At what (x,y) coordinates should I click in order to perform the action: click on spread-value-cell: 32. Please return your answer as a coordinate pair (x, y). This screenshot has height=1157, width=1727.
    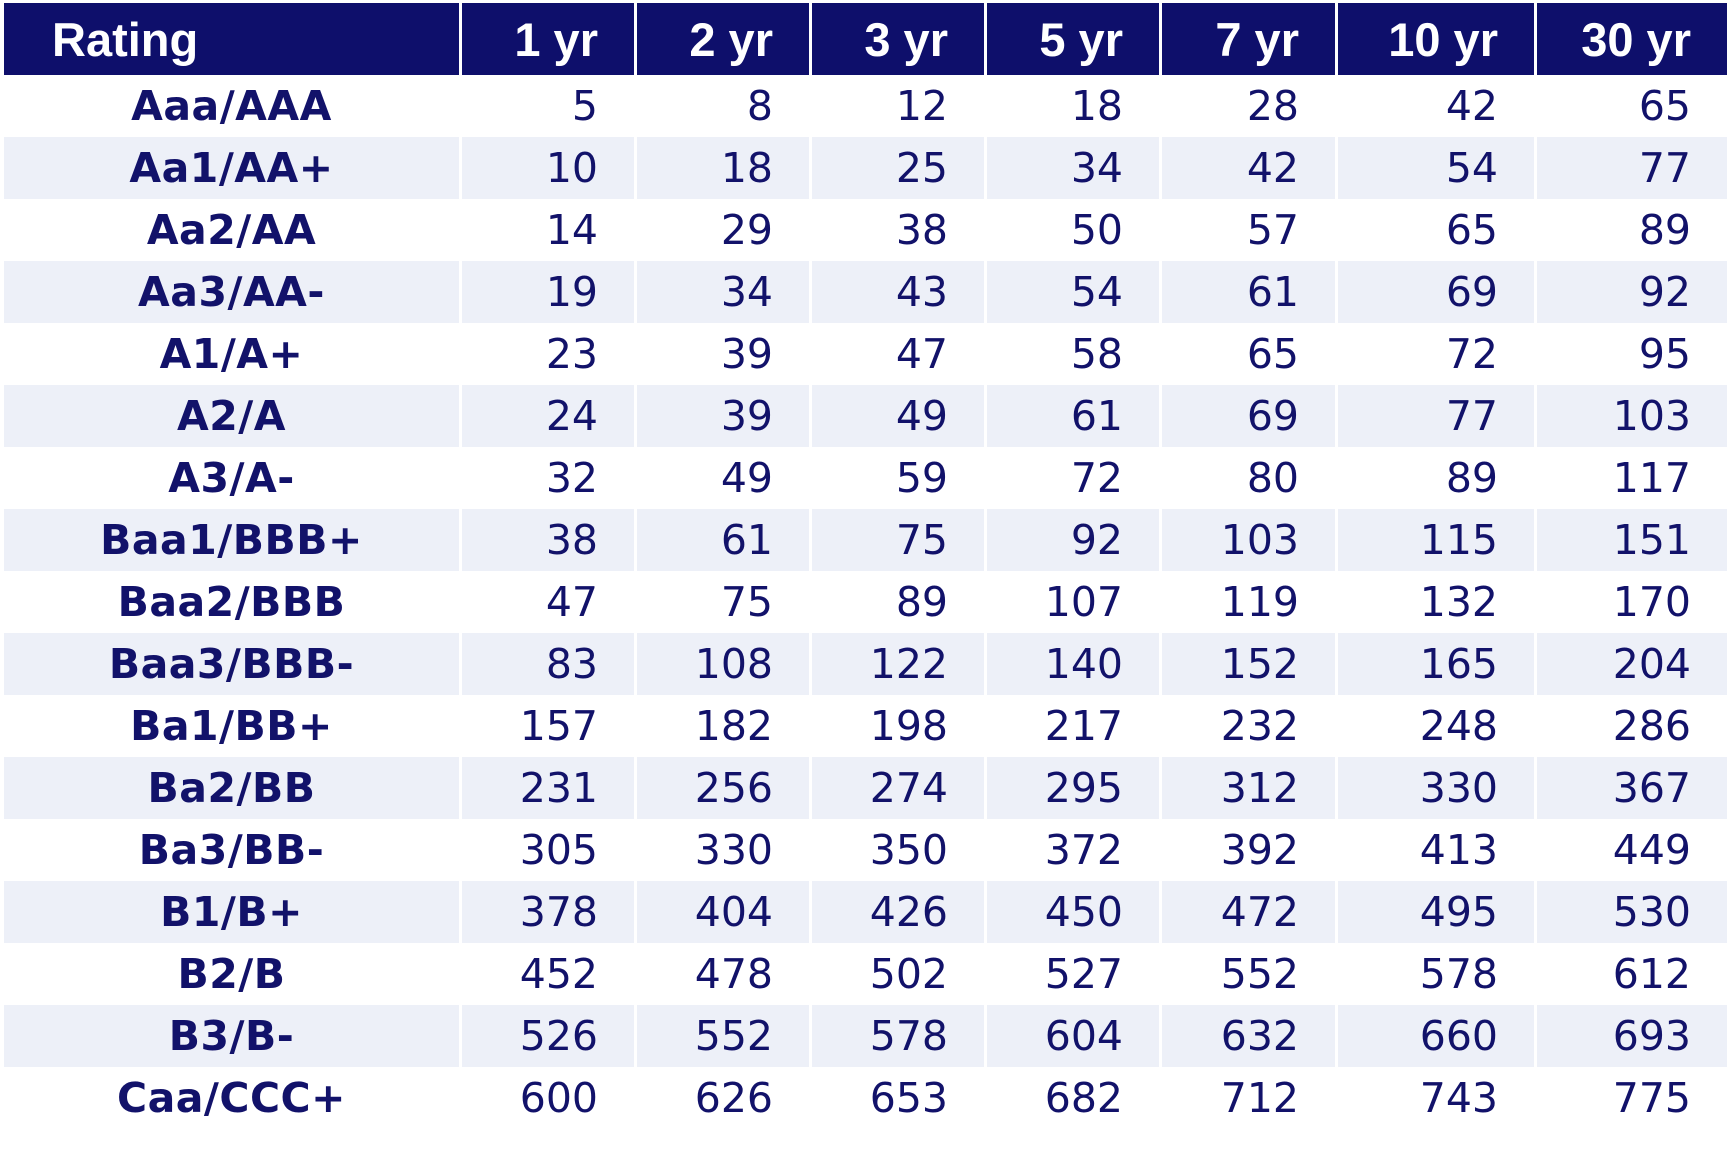
    Looking at the image, I should click on (549, 478).